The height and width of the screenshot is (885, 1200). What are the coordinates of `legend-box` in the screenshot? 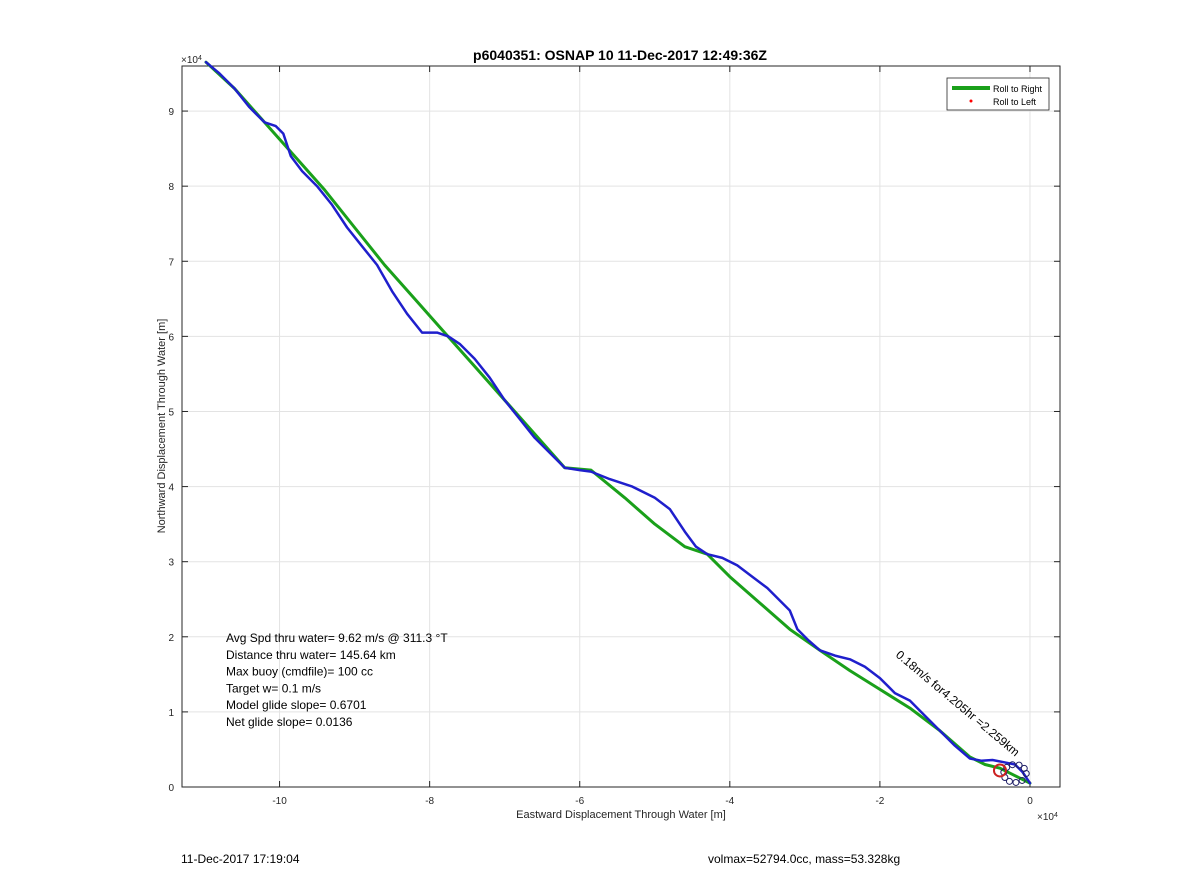 It's located at (998, 94).